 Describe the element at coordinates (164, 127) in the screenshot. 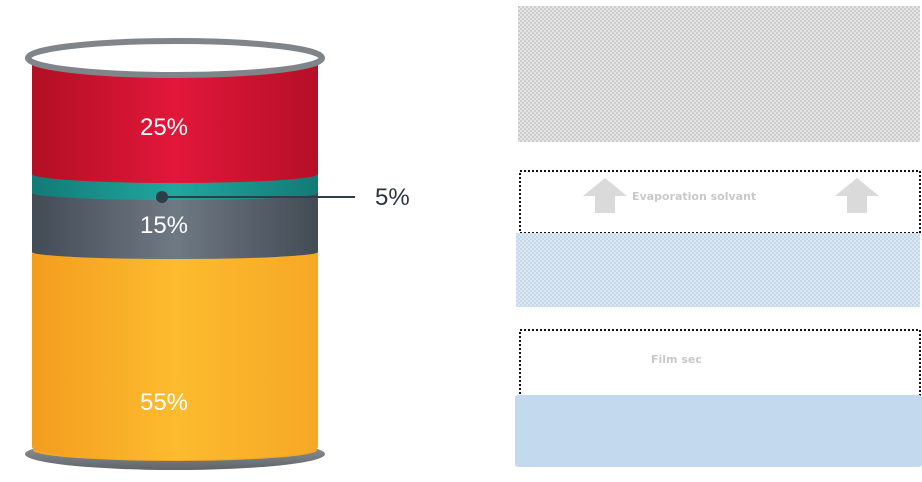

I see `barrel-label-25: 25%` at that location.